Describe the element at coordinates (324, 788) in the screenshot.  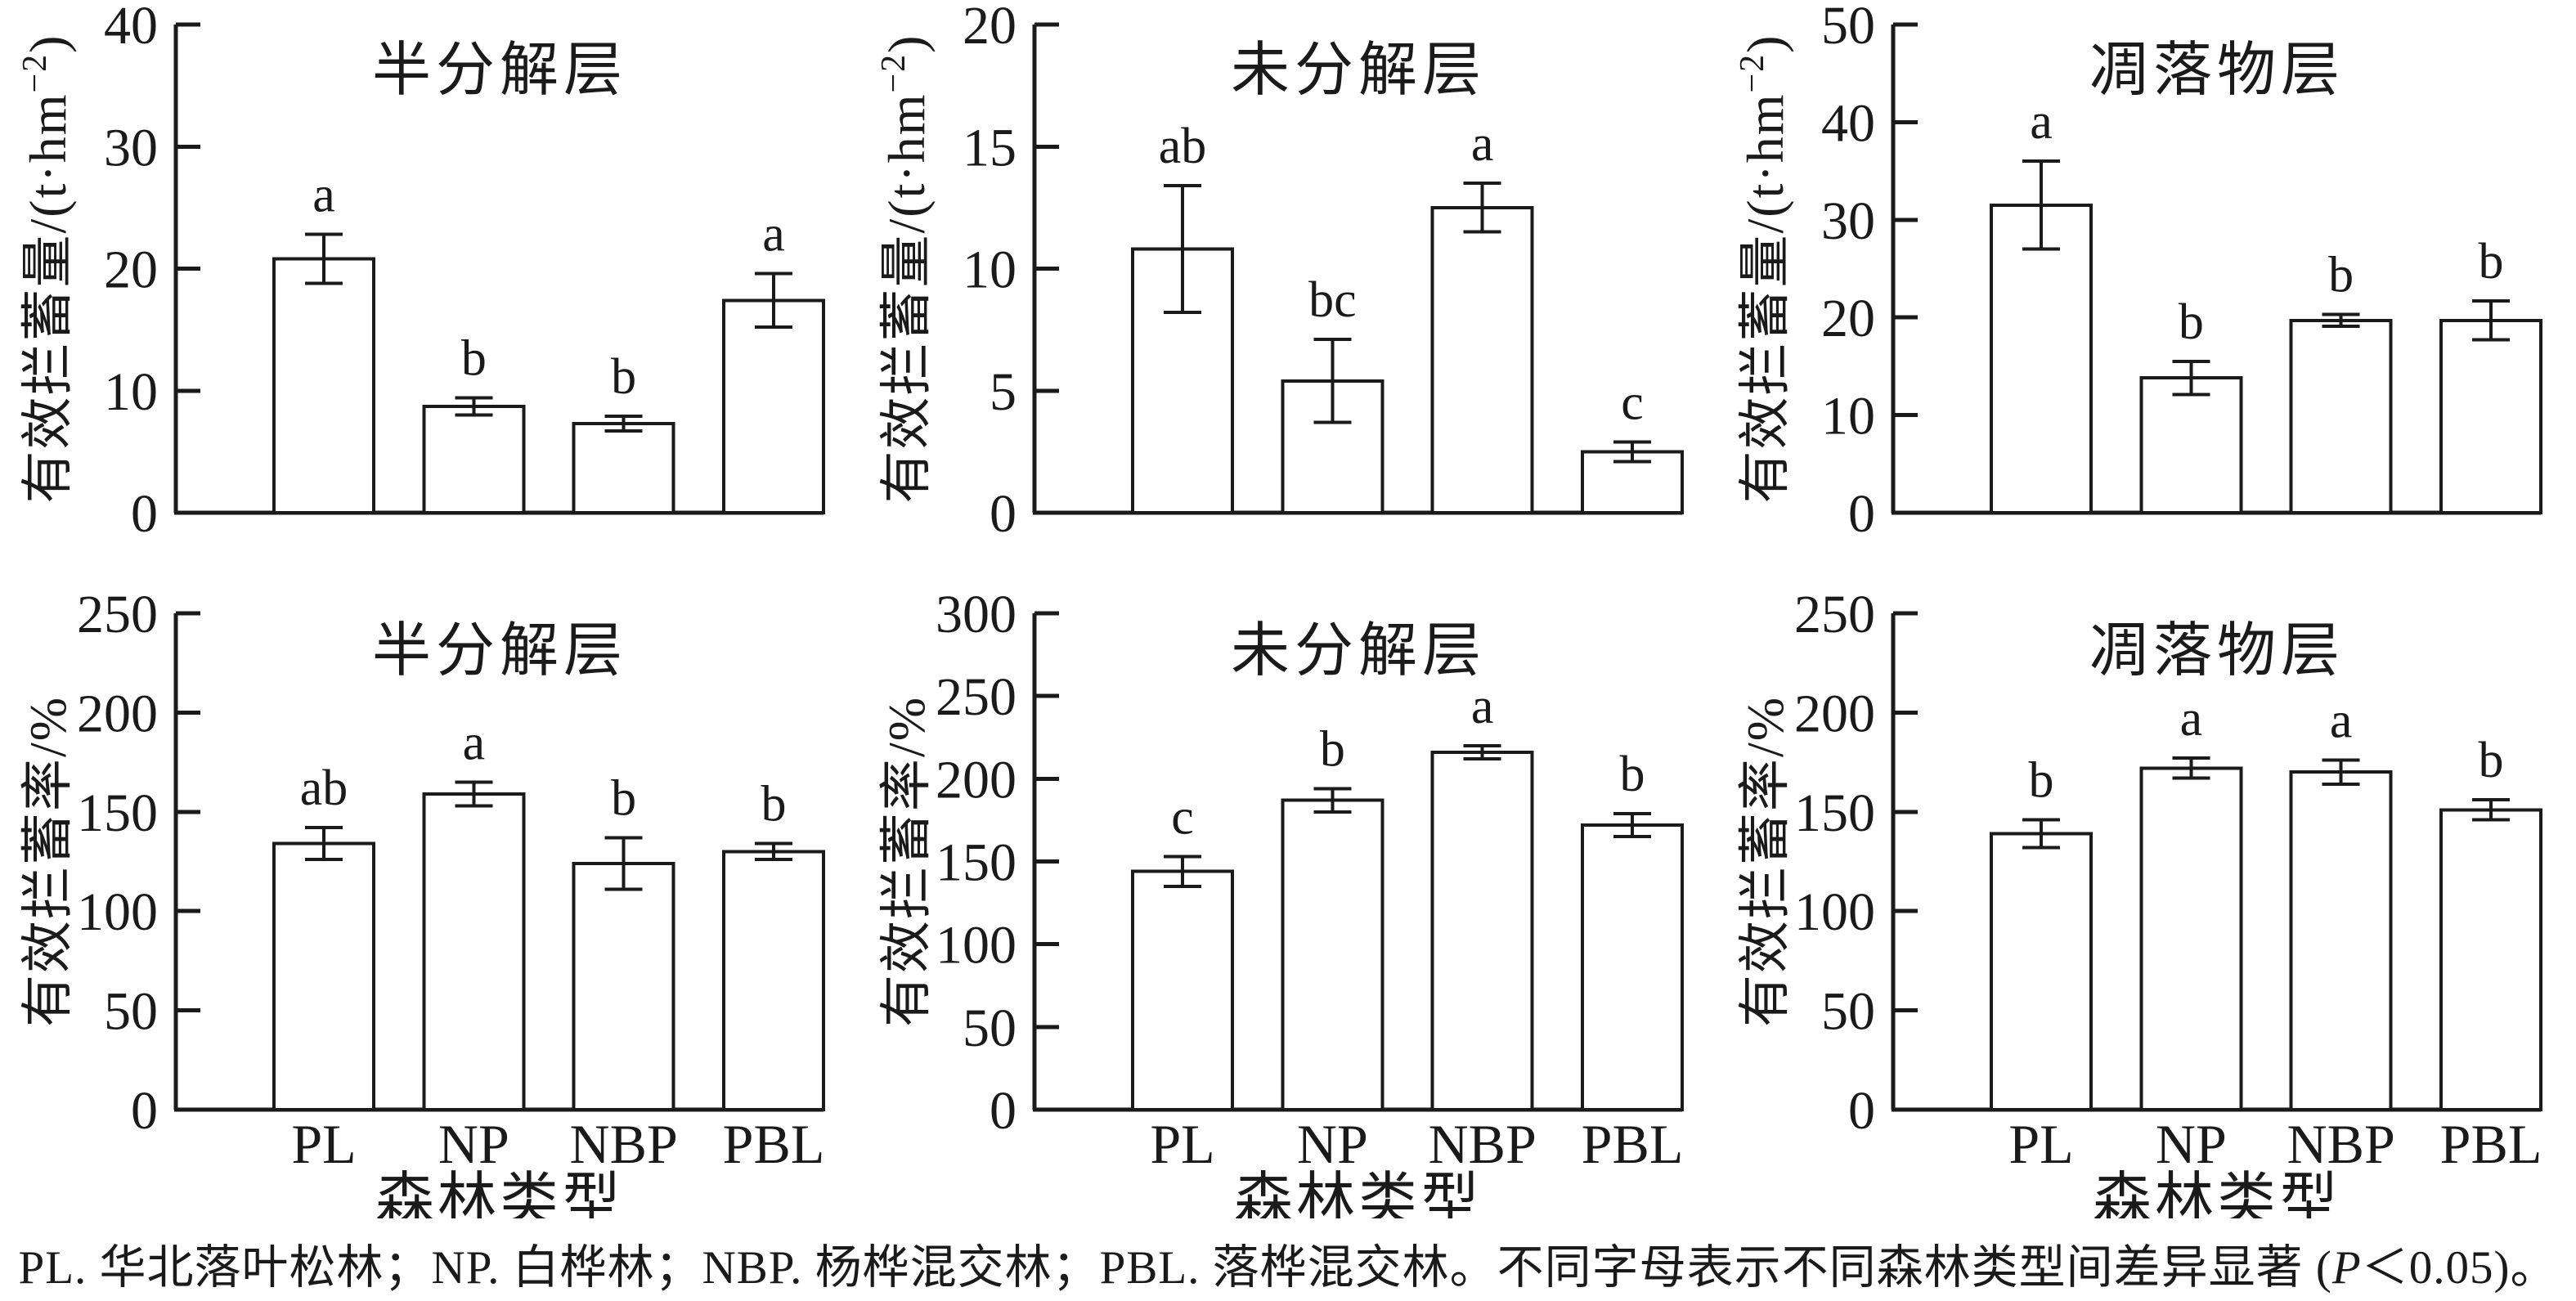
I see `sig-letter-PL: ab` at that location.